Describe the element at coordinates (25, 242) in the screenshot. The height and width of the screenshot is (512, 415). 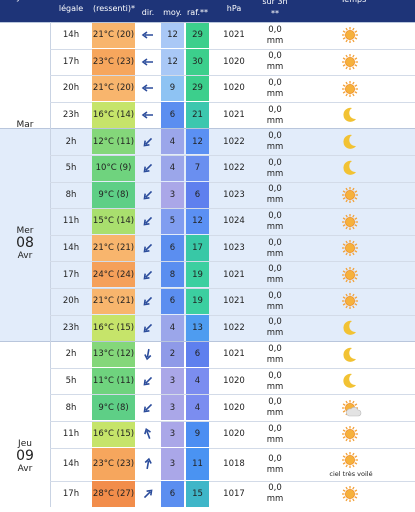
I see `day-date: 08` at that location.